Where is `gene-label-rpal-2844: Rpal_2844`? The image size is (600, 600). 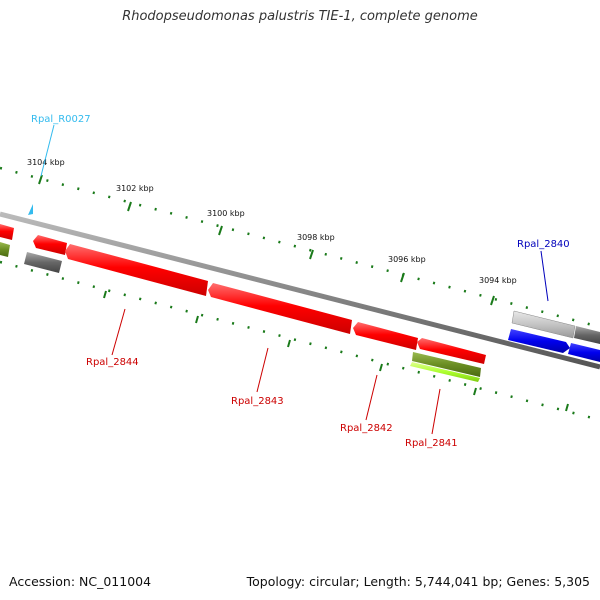
gene-label-rpal-2844: Rpal_2844 is located at coordinates (112, 362).